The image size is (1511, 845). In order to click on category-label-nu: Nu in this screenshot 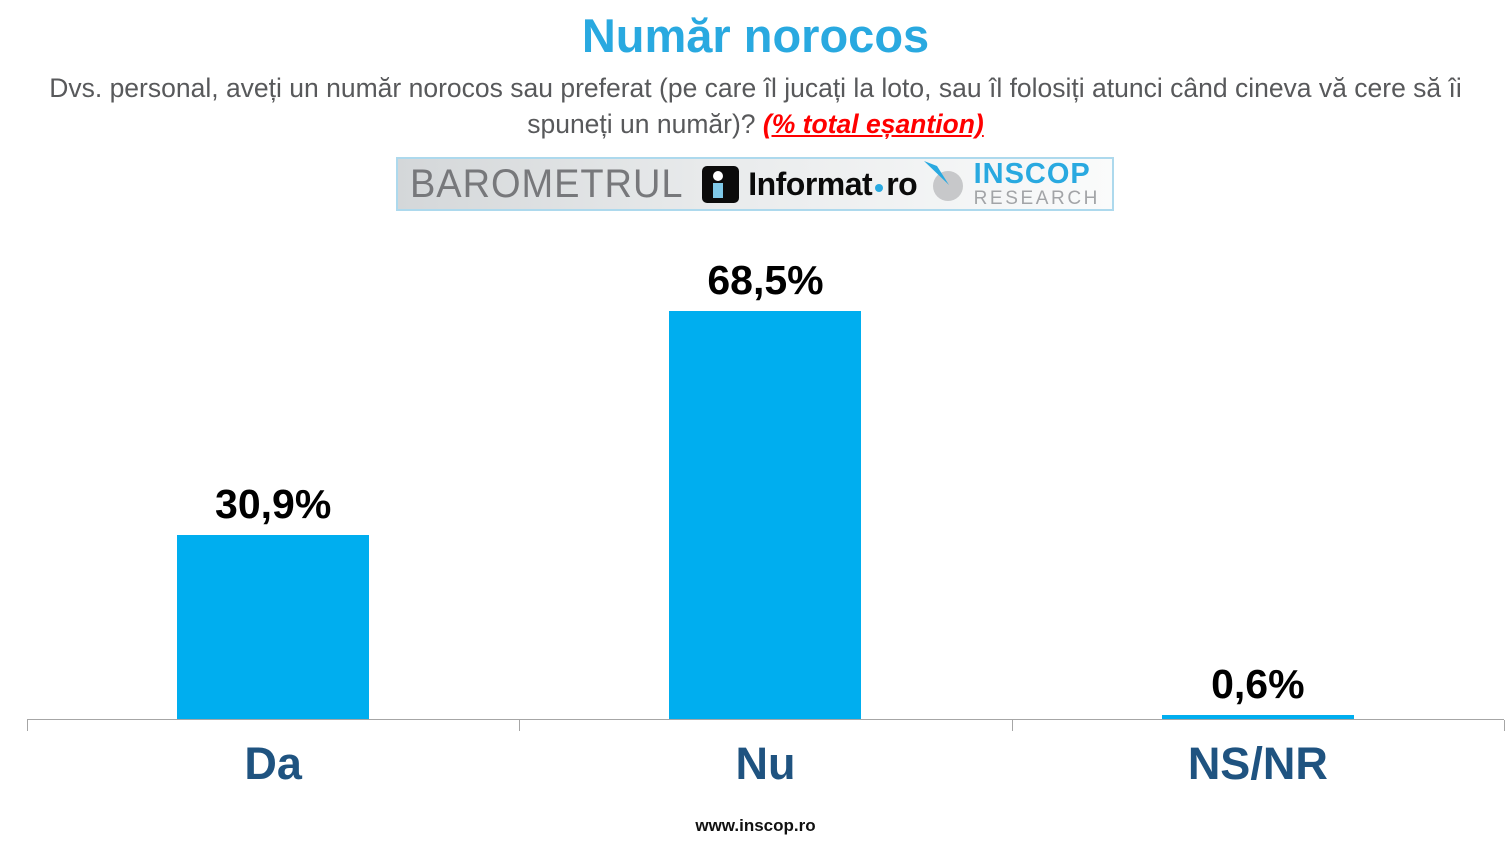, I will do `click(765, 763)`.